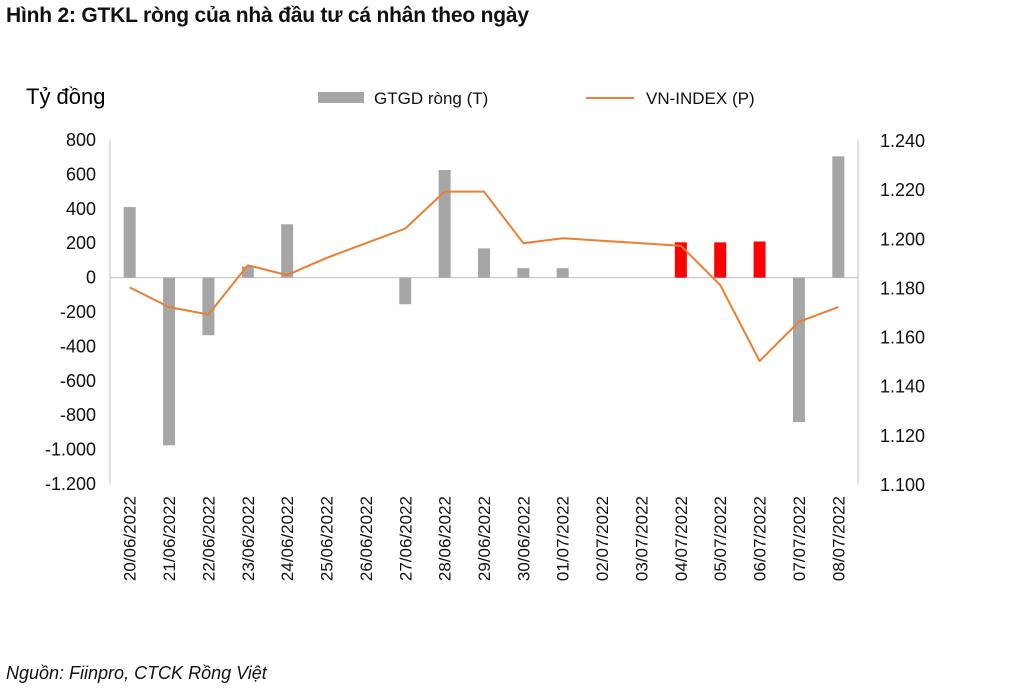 This screenshot has height=697, width=1020. I want to click on right-tick-label: 1.160, so click(902, 338).